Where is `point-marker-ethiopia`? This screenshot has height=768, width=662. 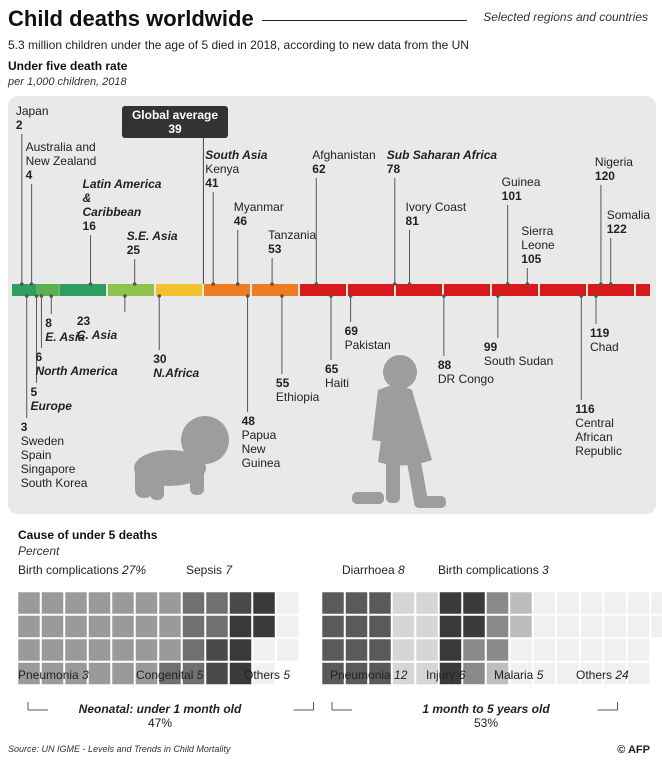
point-marker-ethiopia is located at coordinates (282, 296).